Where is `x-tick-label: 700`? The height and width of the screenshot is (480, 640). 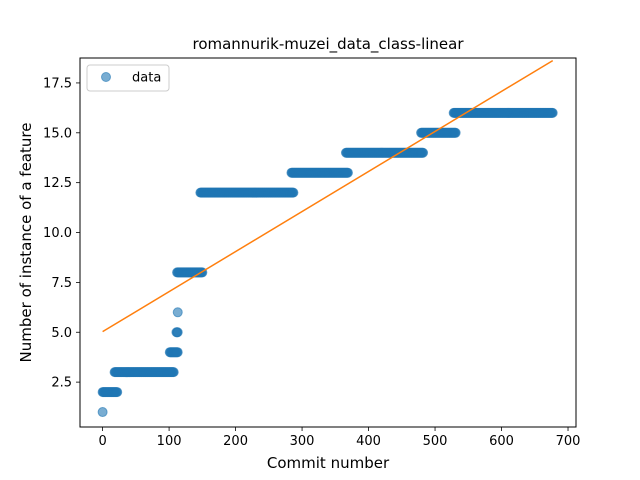
x-tick-label: 700 is located at coordinates (568, 441).